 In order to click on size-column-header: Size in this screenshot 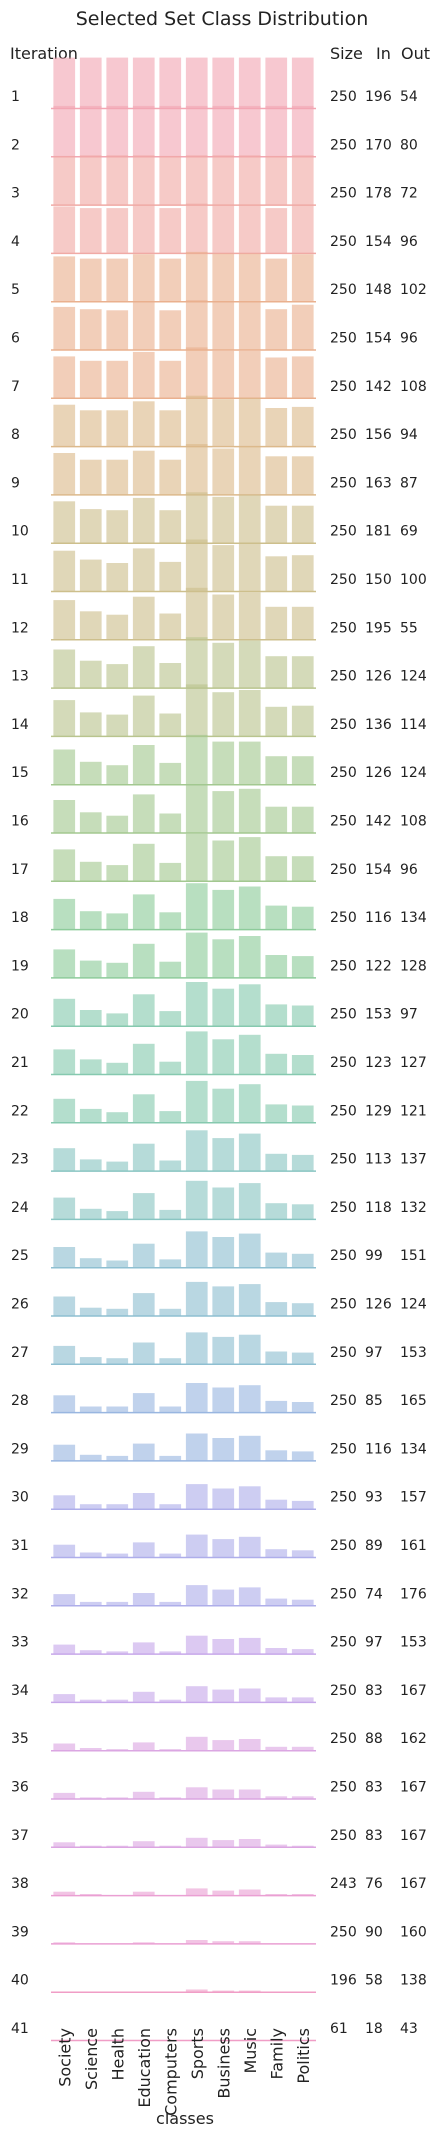, I will do `click(346, 53)`.